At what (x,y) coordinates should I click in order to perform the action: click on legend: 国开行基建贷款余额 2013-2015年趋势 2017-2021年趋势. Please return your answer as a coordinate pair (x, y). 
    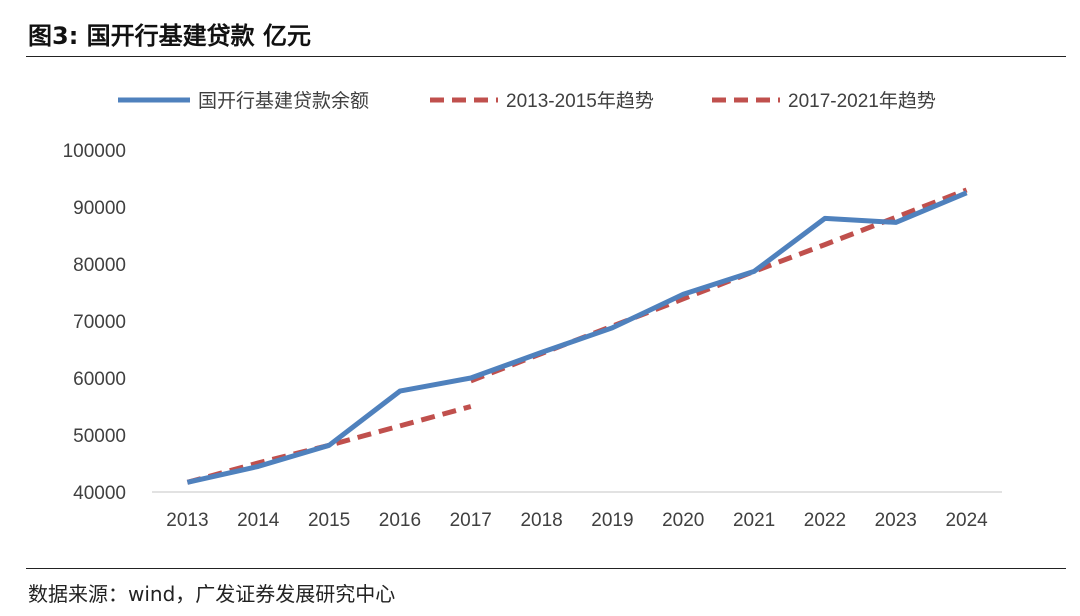
    Looking at the image, I should click on (527, 101).